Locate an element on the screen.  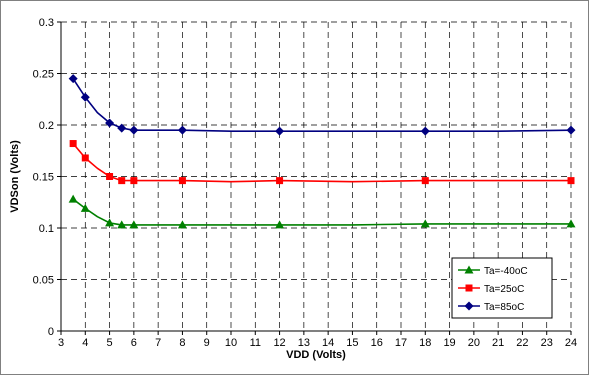
y-tick-label: 0.1 is located at coordinates (46, 229).